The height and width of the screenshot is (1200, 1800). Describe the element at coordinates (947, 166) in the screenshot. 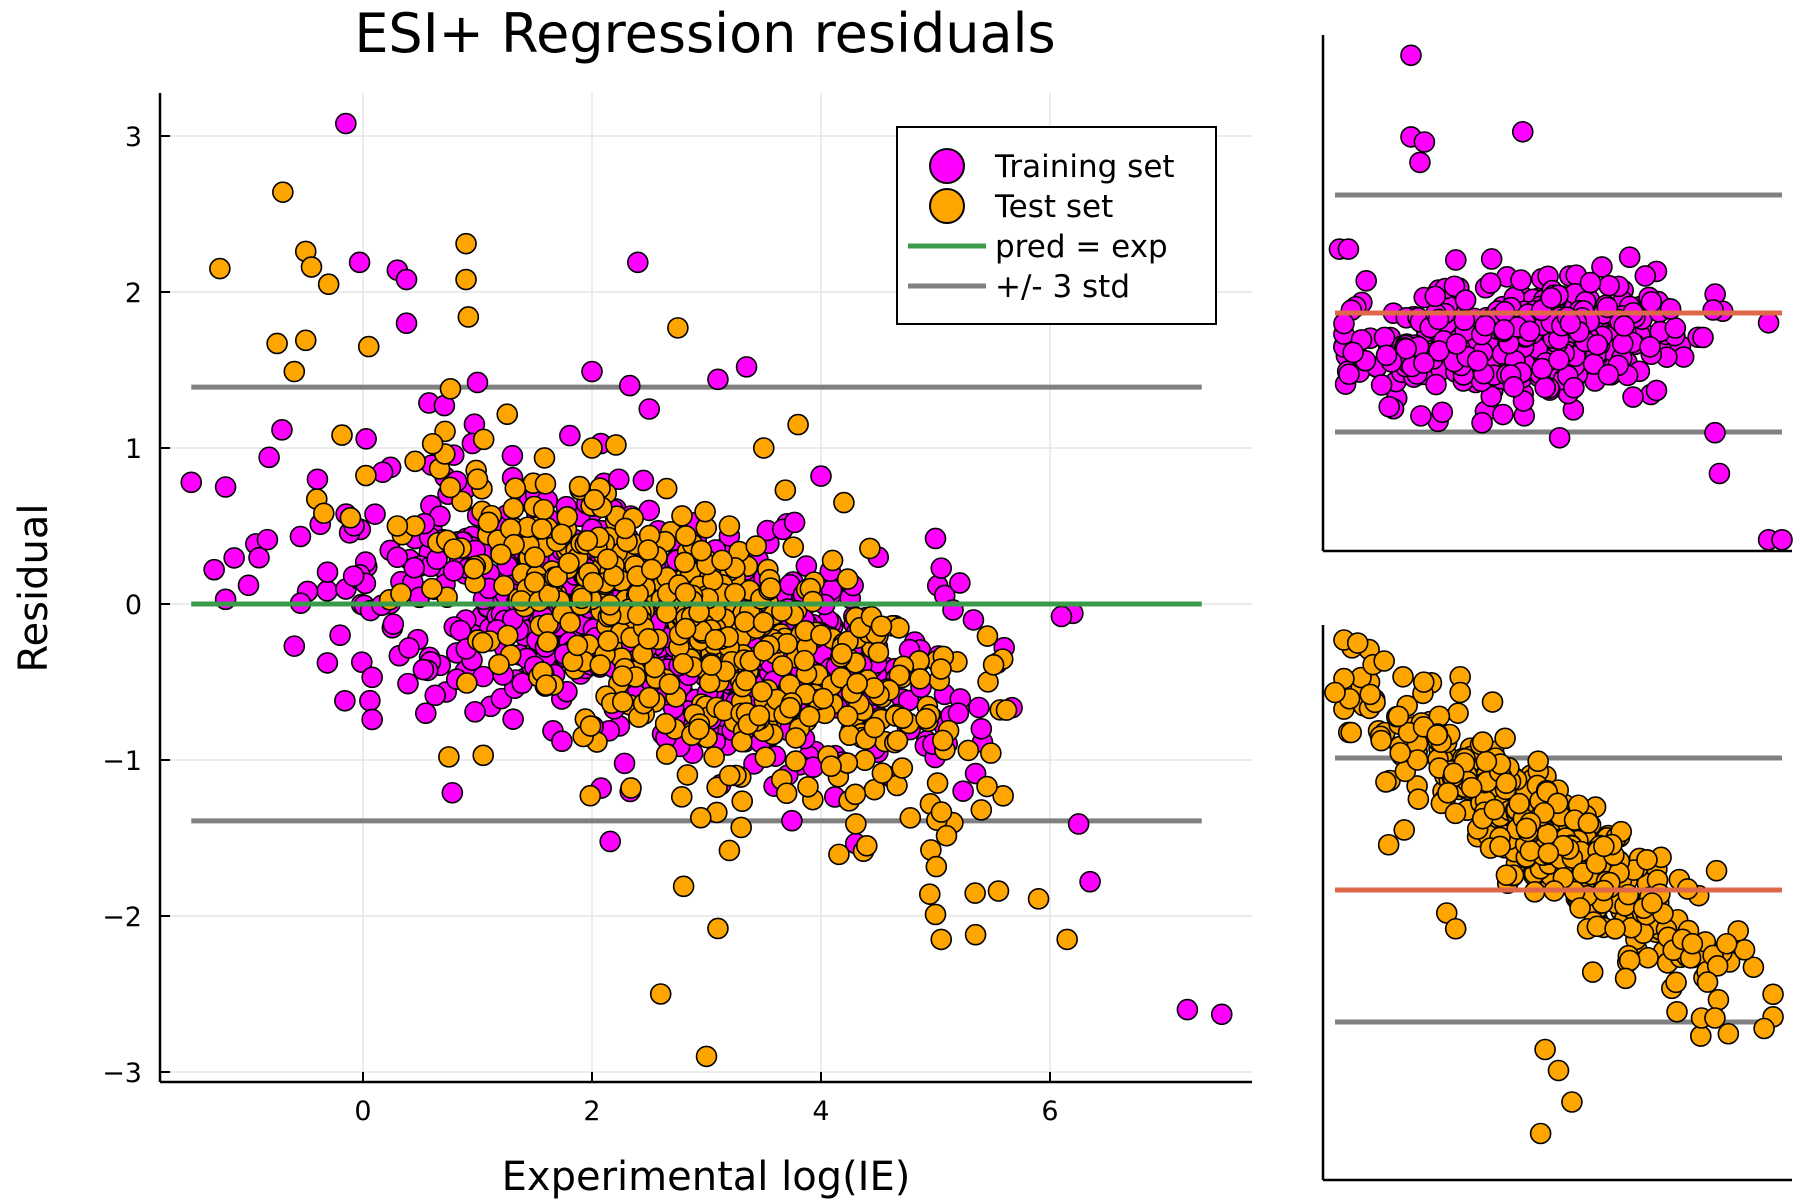

I see `legend-marker-training` at that location.